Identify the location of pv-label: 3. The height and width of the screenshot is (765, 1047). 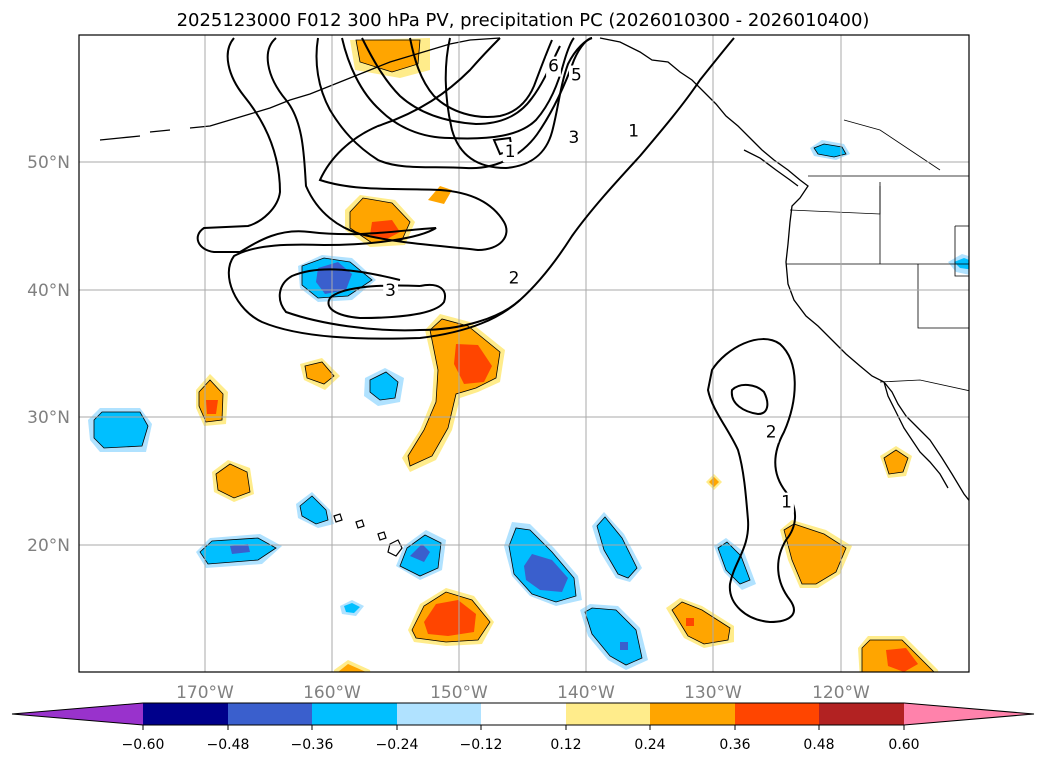
(390, 291).